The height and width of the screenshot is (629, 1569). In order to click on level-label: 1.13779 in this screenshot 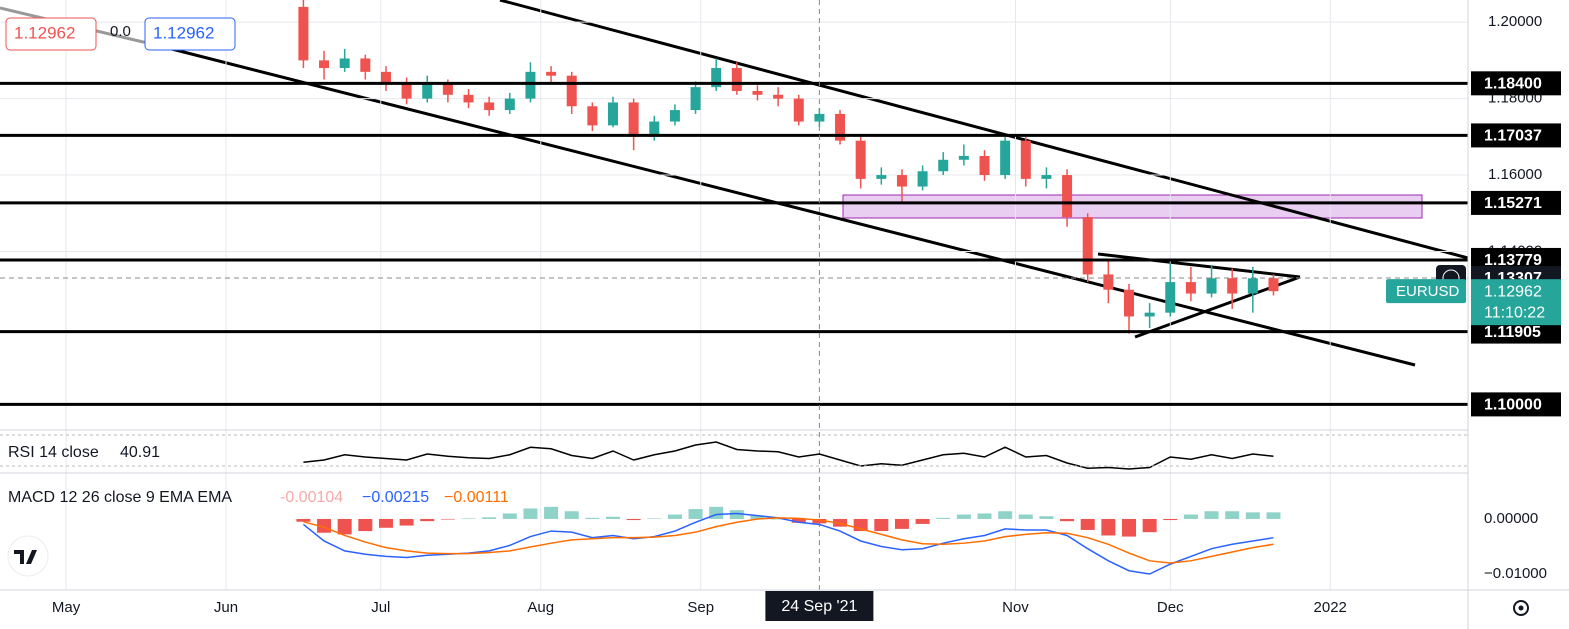, I will do `click(1513, 260)`.